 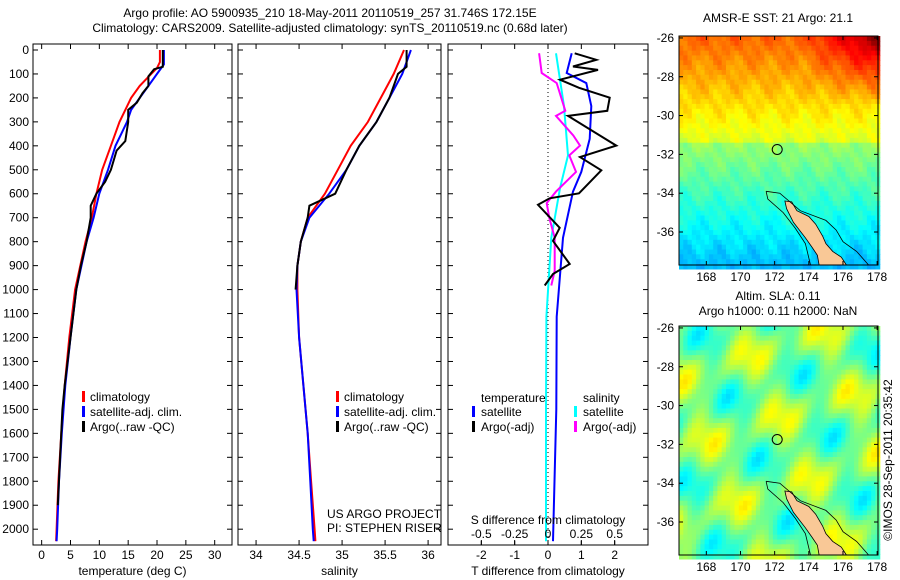 I want to click on s-tick-label: -0.5, so click(x=481, y=534).